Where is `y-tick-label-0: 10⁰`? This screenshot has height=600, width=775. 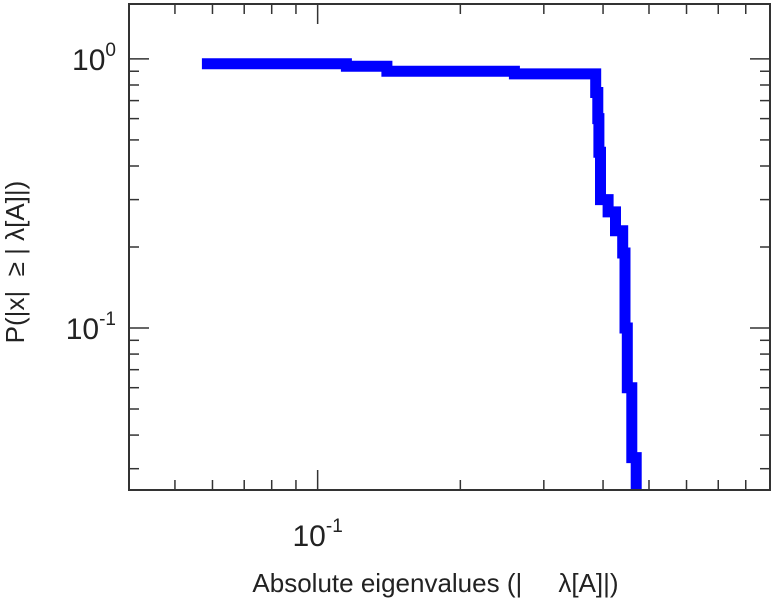 y-tick-label-0: 10⁰ is located at coordinates (94, 58).